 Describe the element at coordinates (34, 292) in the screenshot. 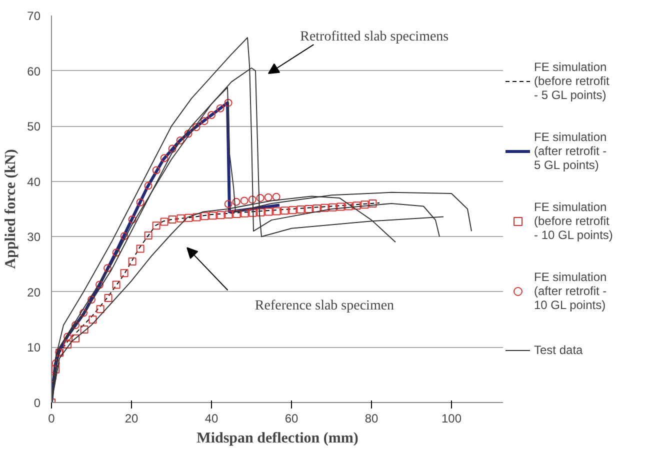

I see `y-tick-label: 20` at that location.